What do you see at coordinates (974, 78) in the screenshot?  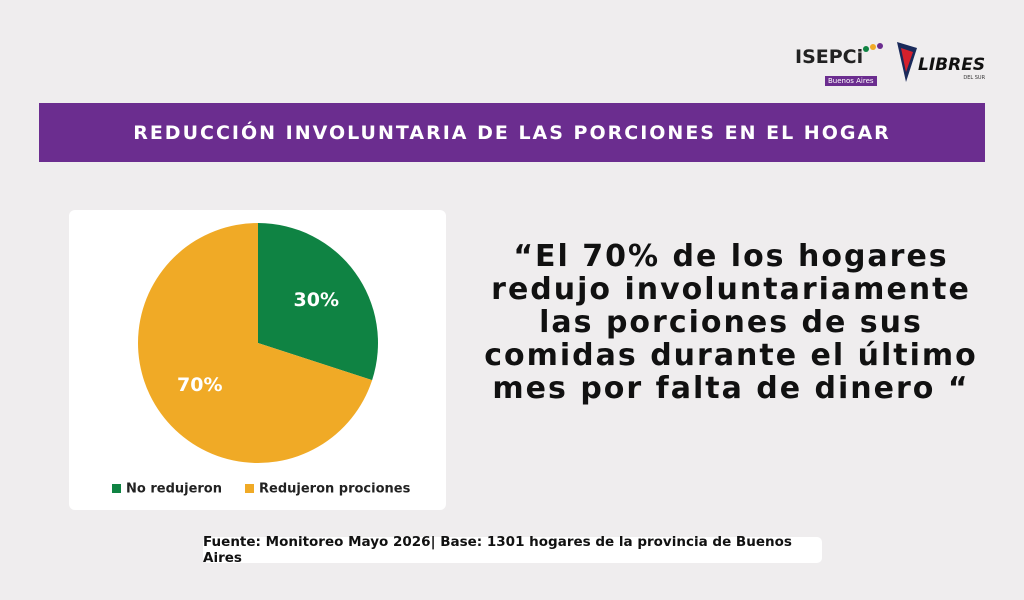 I see `libres-sub: DEL SUR` at bounding box center [974, 78].